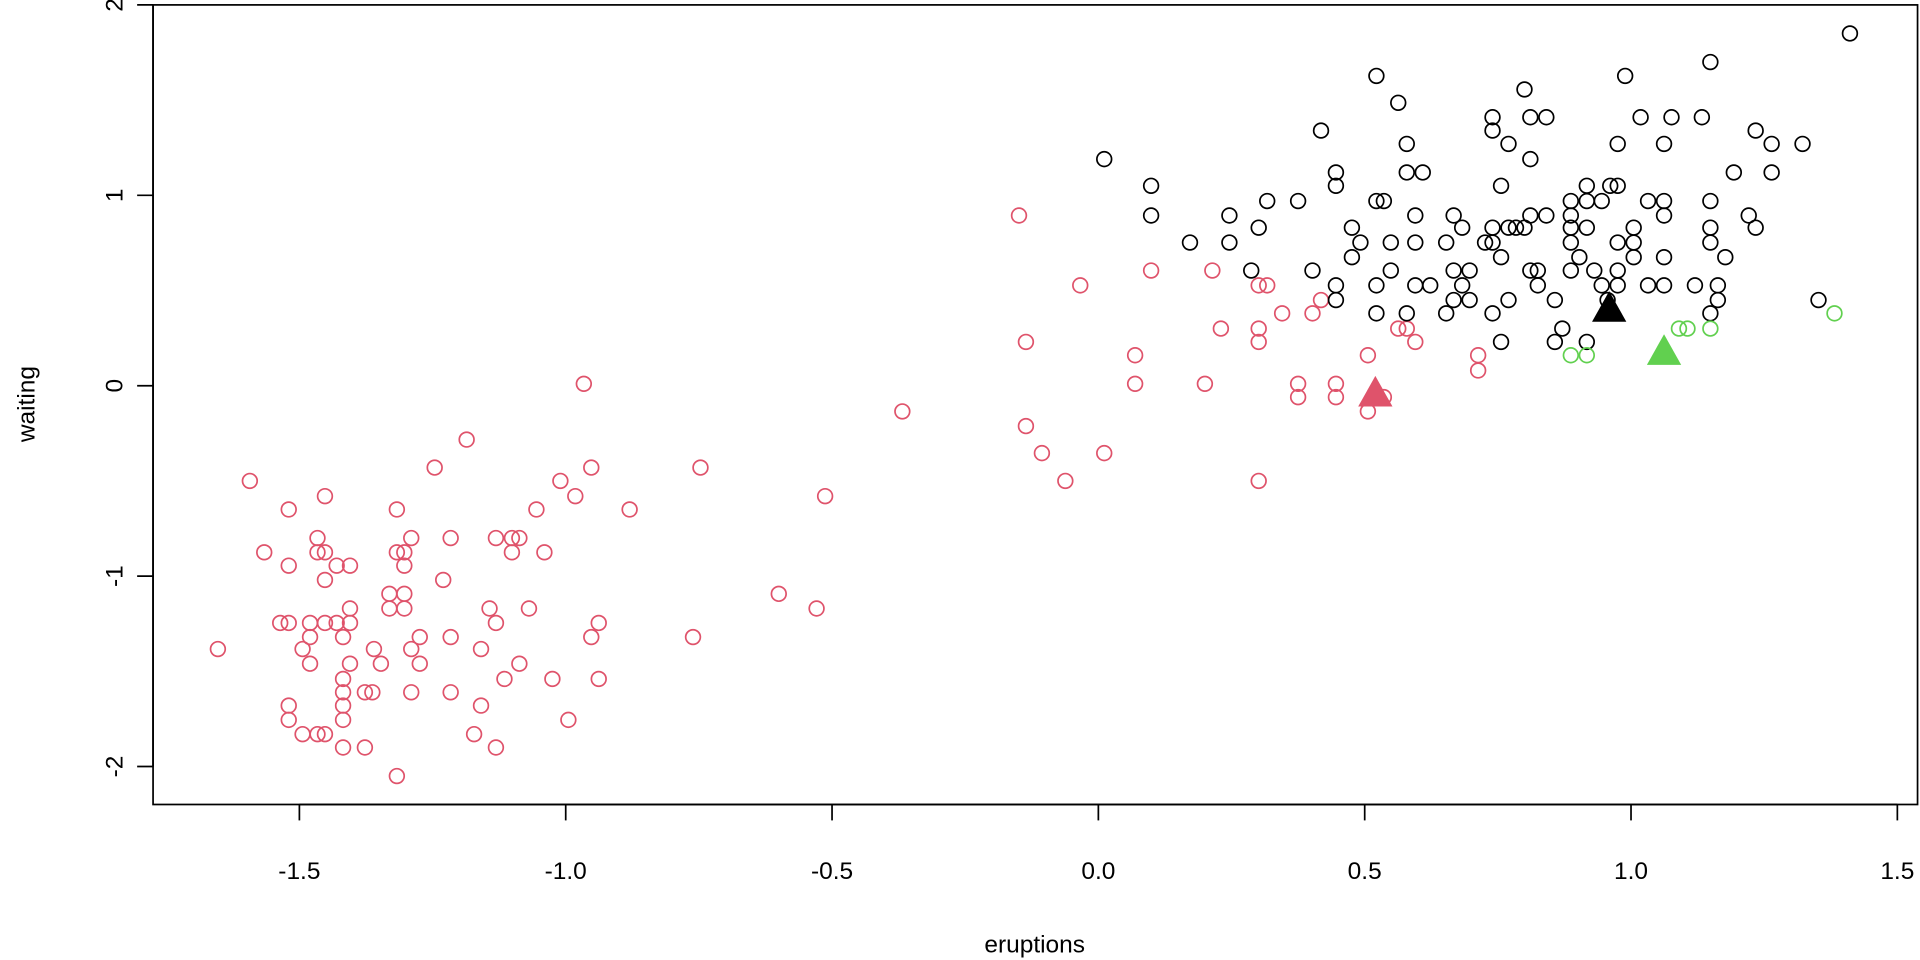 This screenshot has height=960, width=1920. Describe the element at coordinates (114, 576) in the screenshot. I see `y-tick-label: -1` at that location.